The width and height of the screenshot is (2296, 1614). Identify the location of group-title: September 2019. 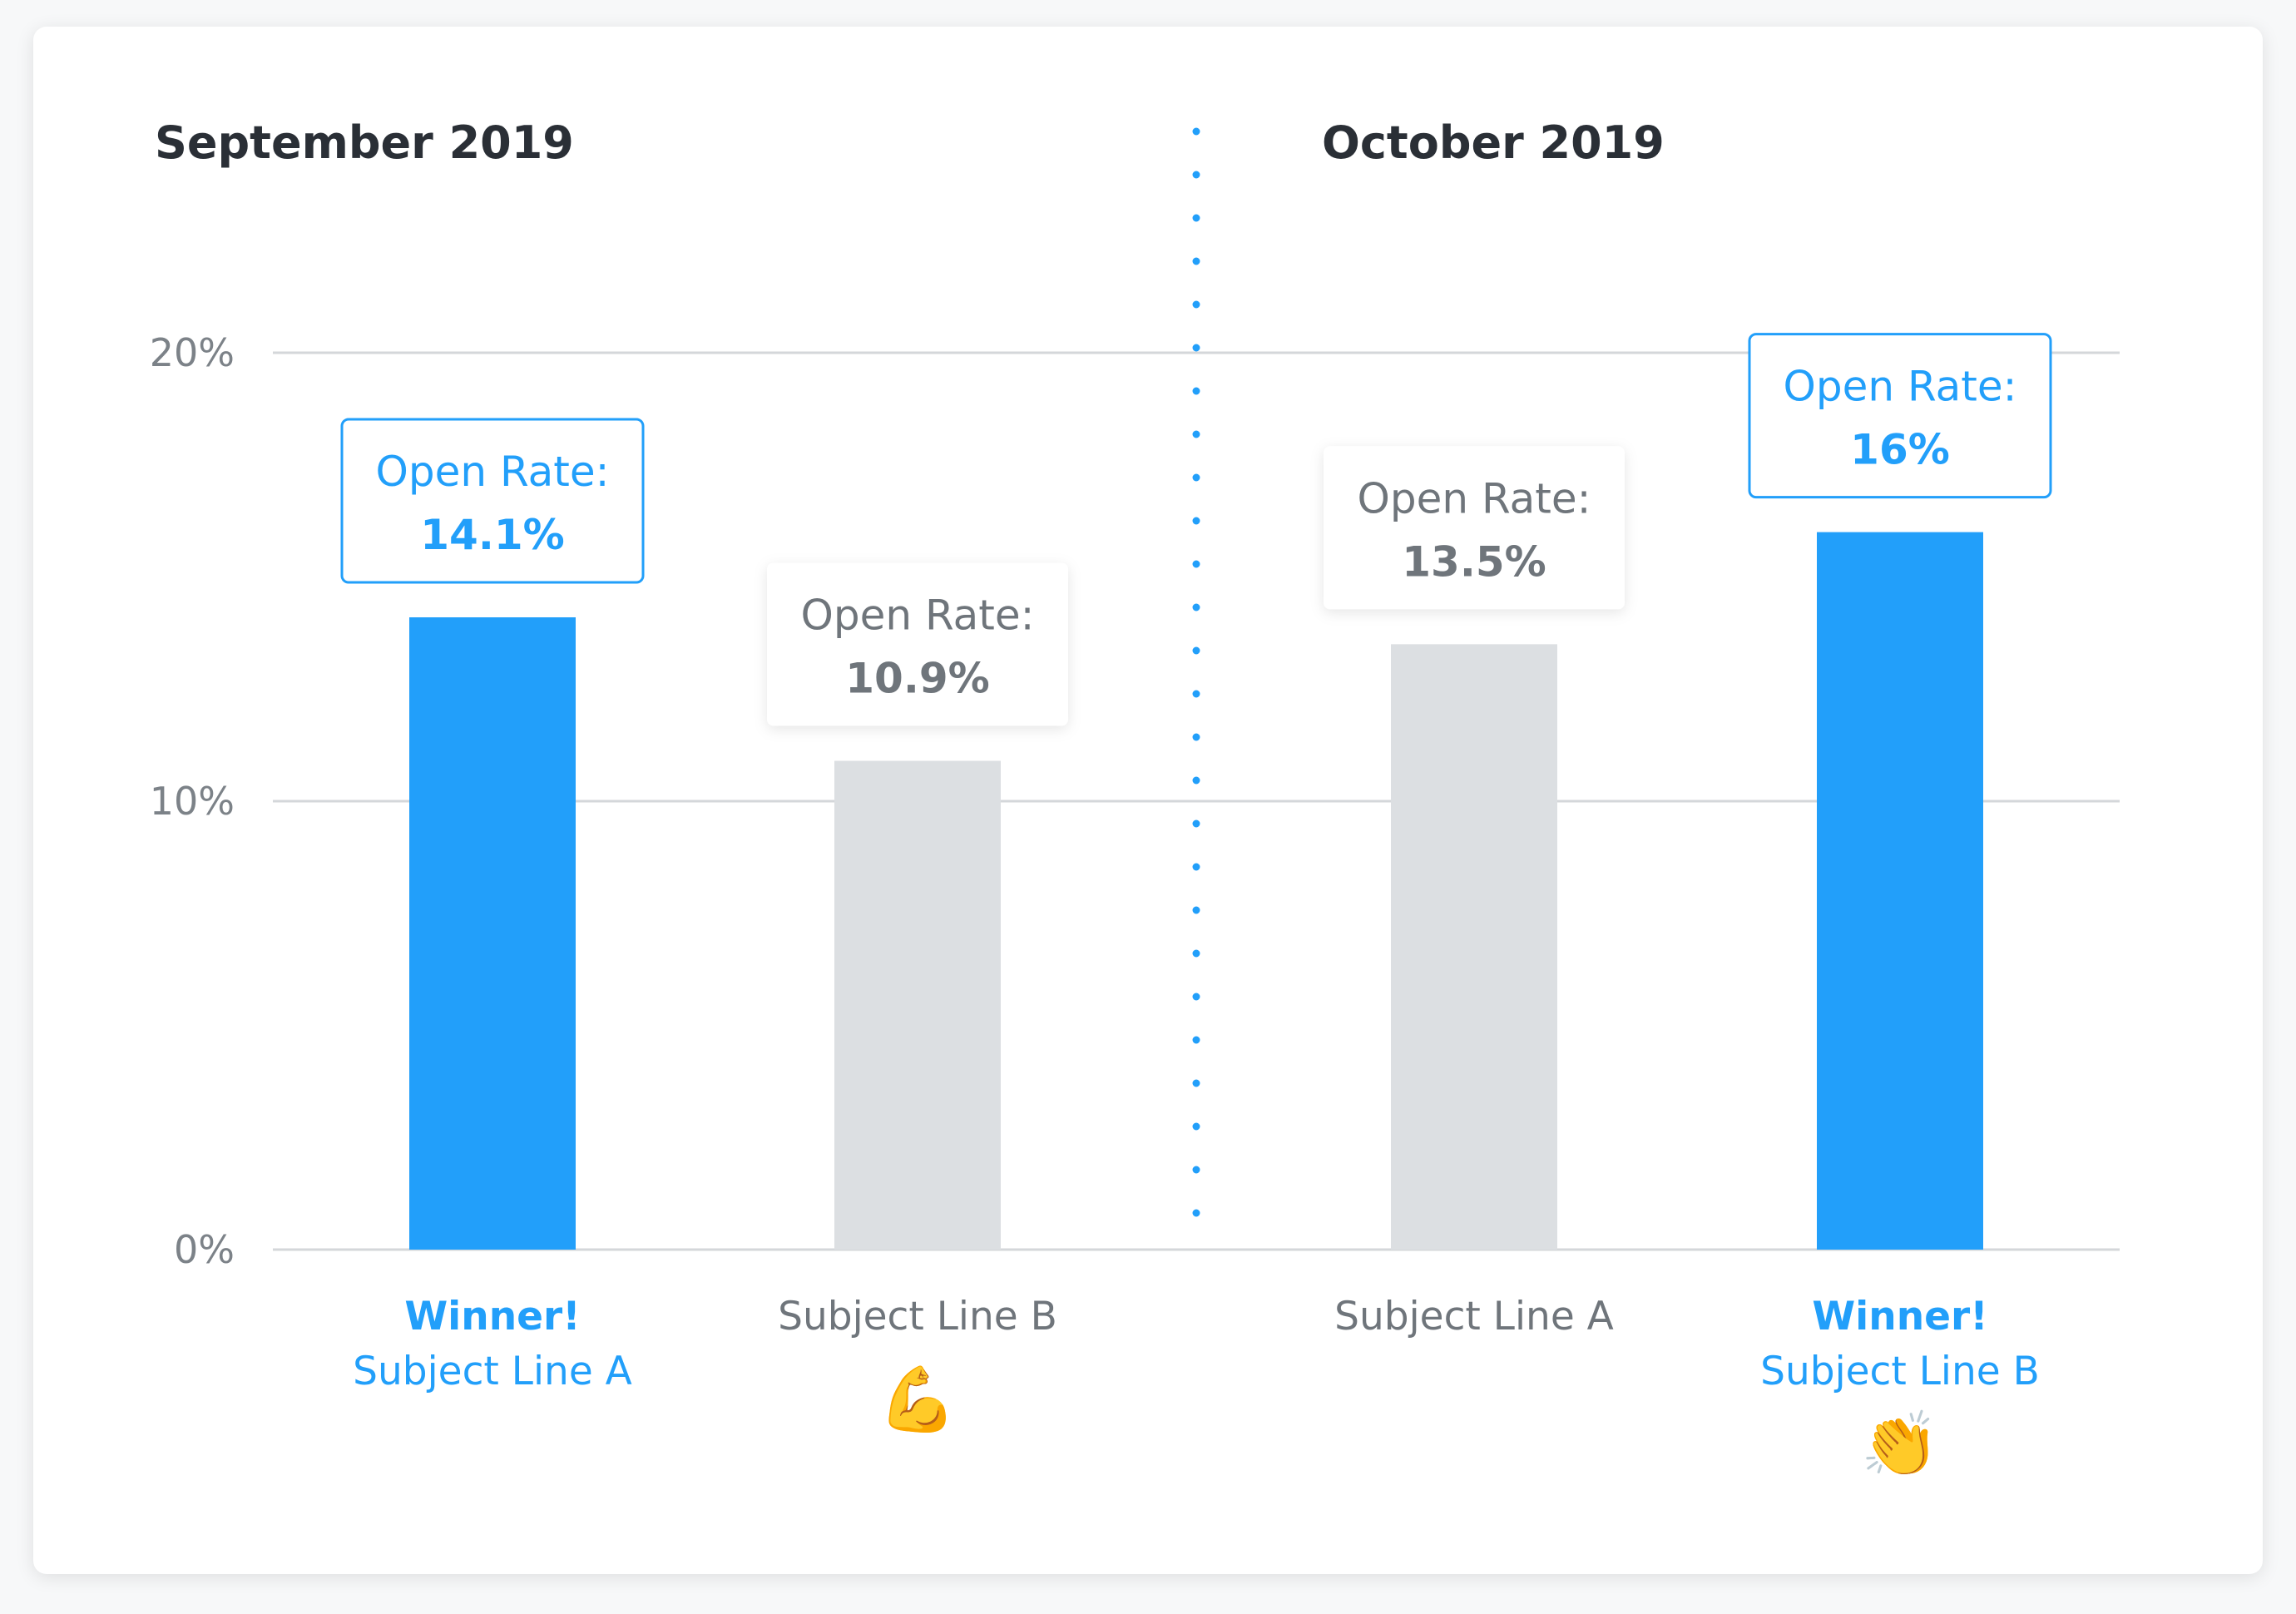
(364, 142).